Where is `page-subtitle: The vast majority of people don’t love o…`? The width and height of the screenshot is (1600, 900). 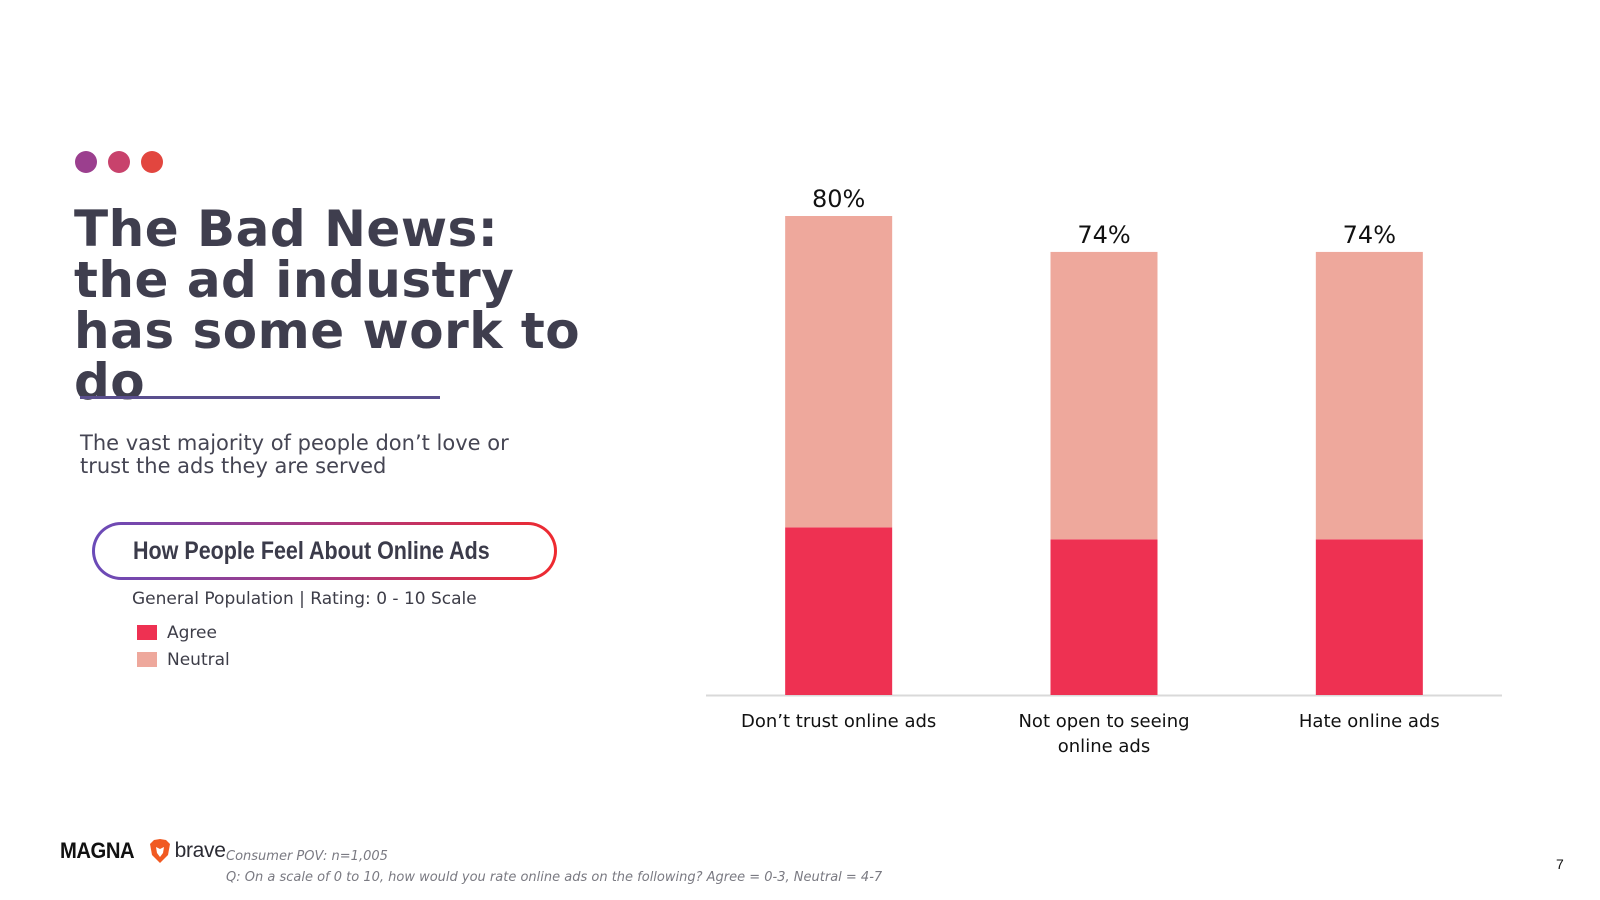
page-subtitle: The vast majority of people don’t love o… is located at coordinates (294, 454).